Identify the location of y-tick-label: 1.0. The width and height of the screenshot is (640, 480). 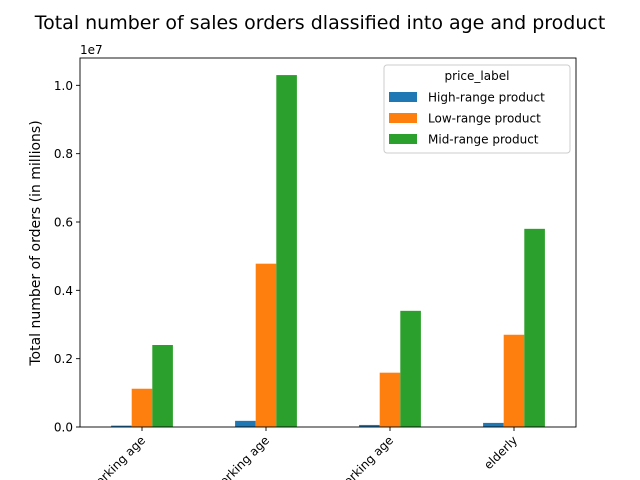
(63, 86).